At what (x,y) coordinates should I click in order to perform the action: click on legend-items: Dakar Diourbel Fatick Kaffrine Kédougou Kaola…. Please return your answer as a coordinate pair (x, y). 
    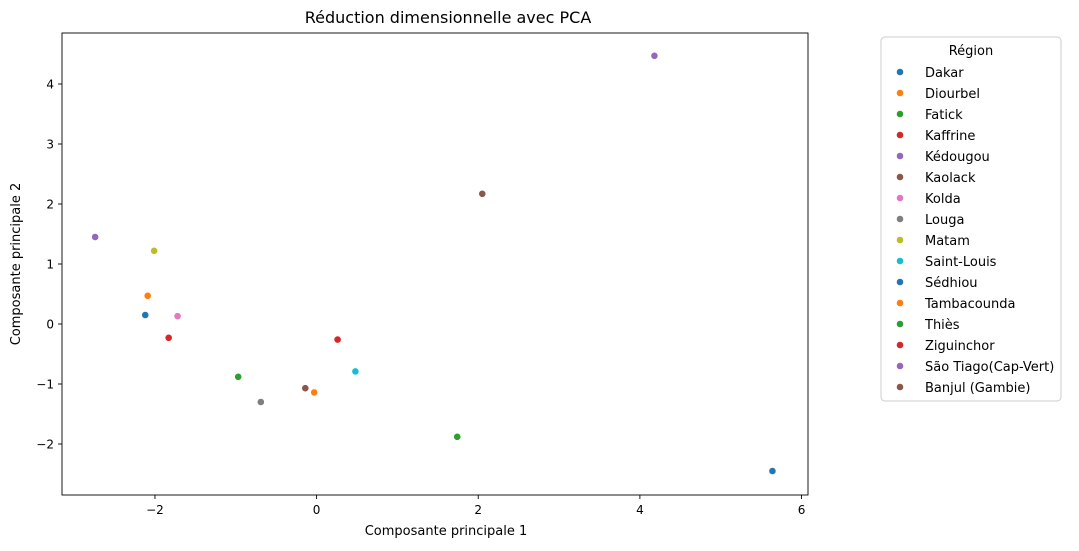
    Looking at the image, I should click on (975, 231).